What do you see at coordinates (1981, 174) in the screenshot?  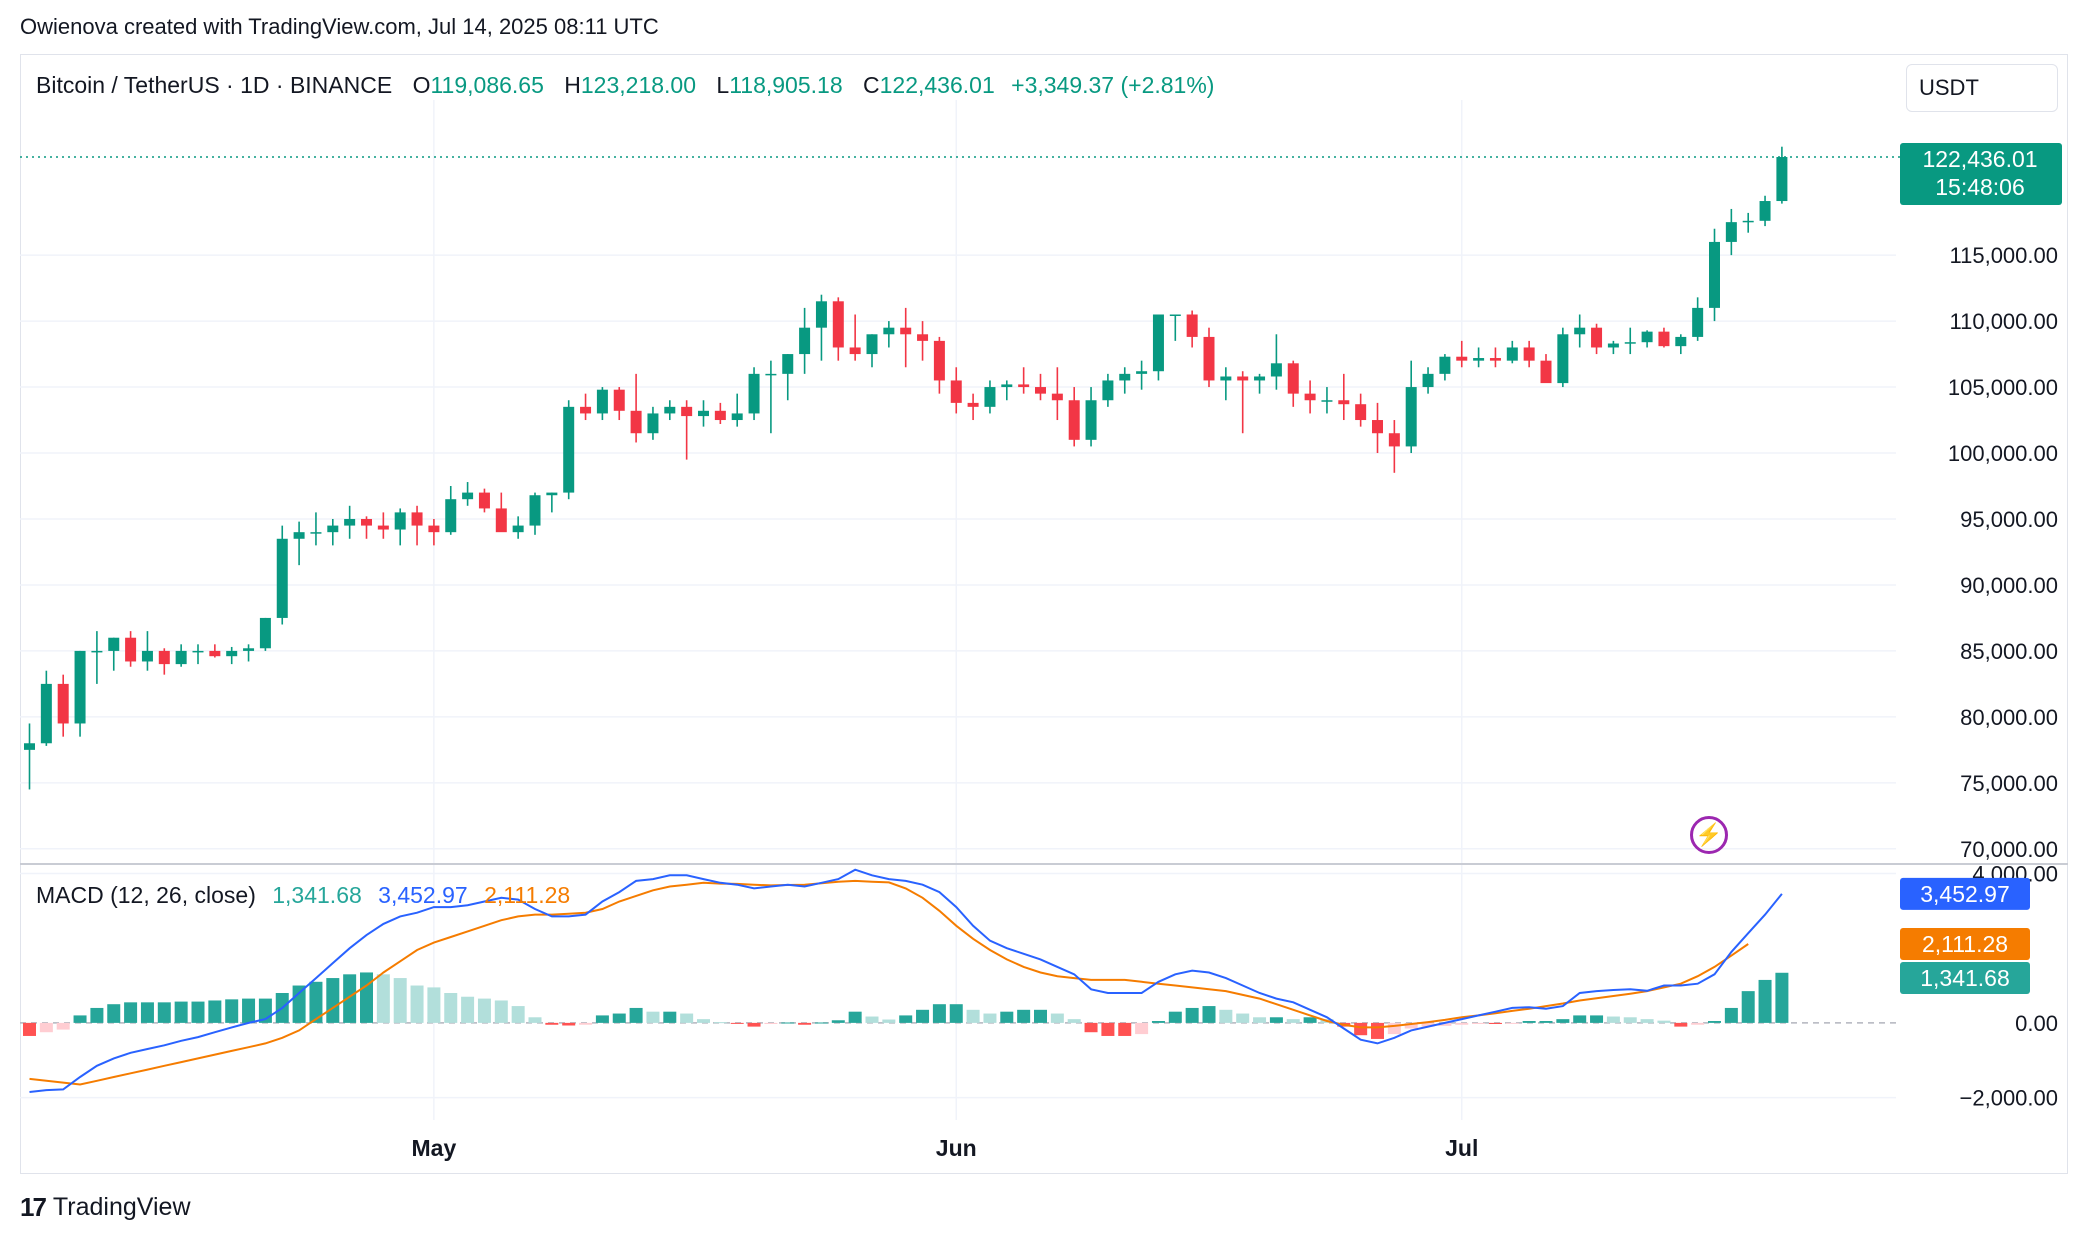 I see `last-price-badge` at bounding box center [1981, 174].